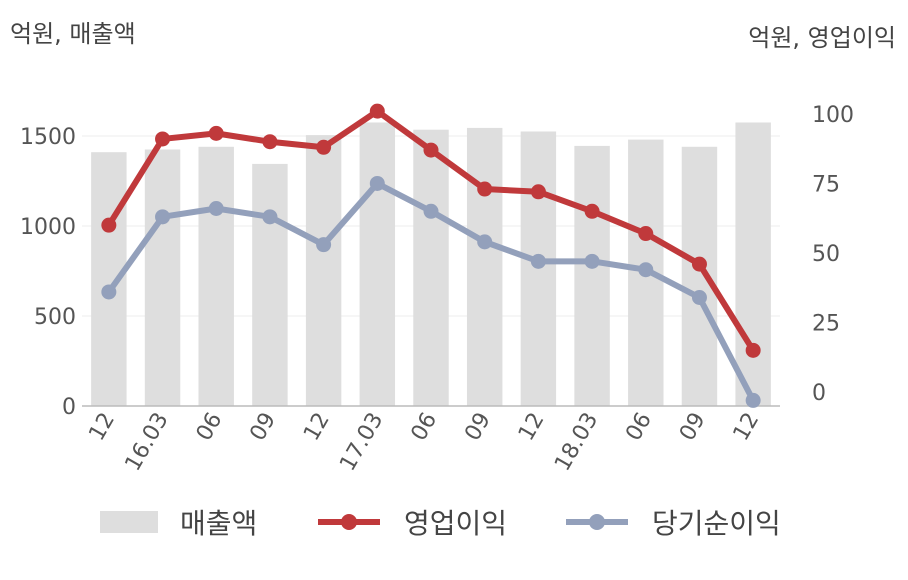 This screenshot has width=908, height=580. I want to click on legend-label-sales: 매출액, so click(219, 523).